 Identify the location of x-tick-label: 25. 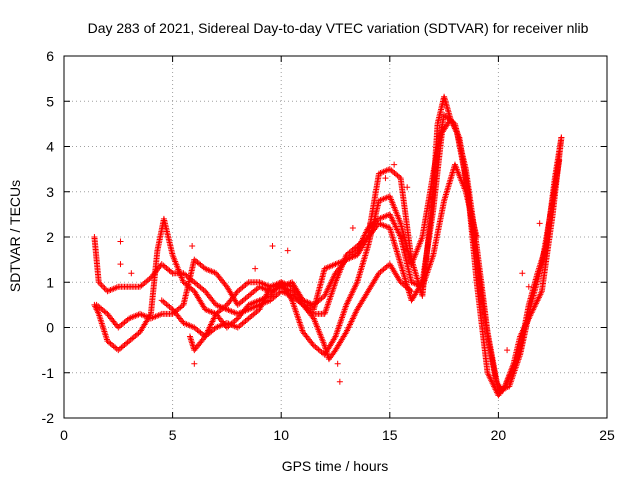
(607, 435).